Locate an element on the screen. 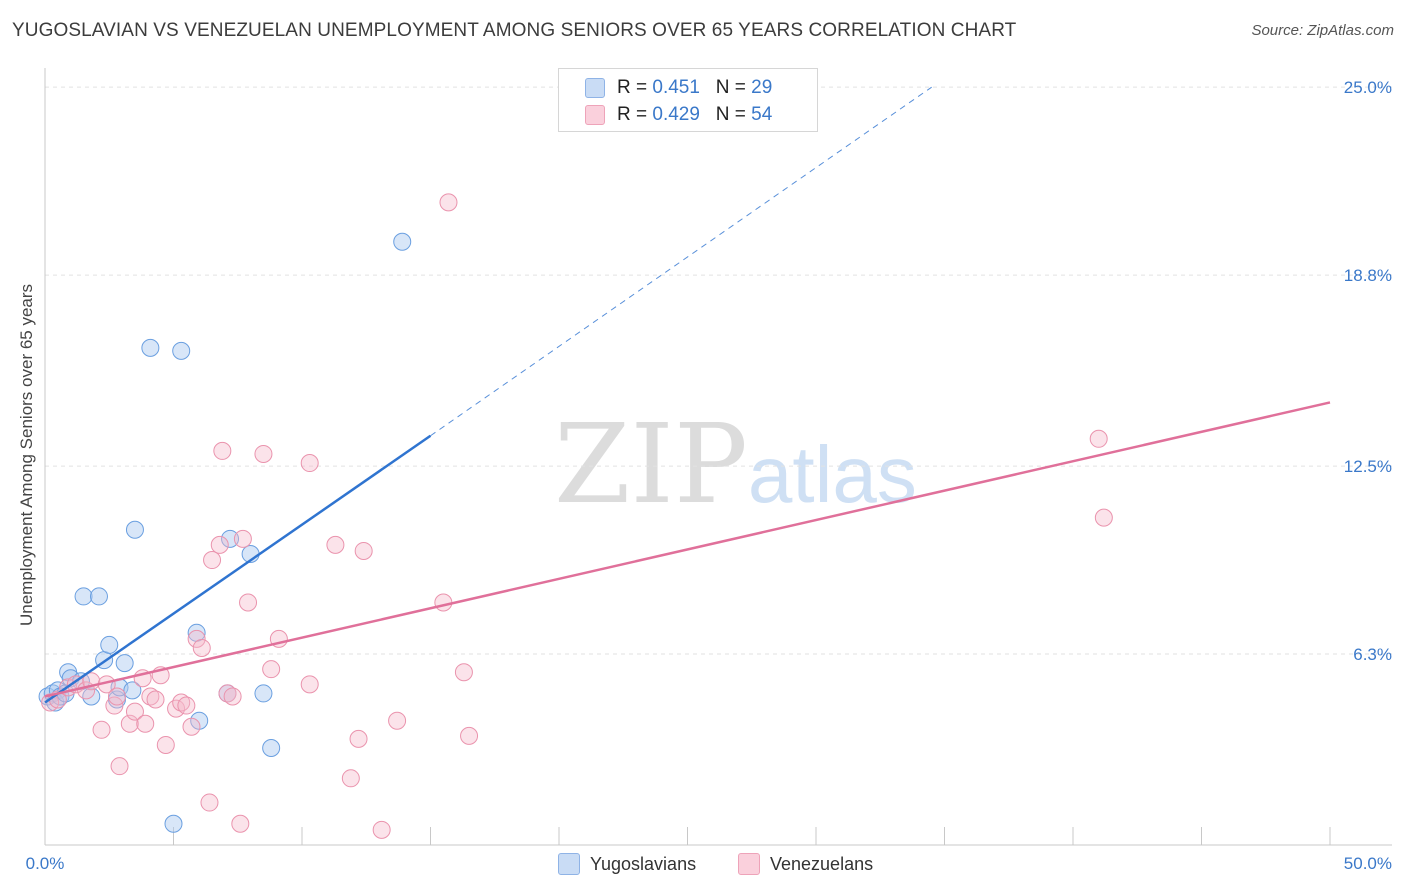  bottom-legend-label-yugoslavians: Yugoslavians is located at coordinates (643, 863).